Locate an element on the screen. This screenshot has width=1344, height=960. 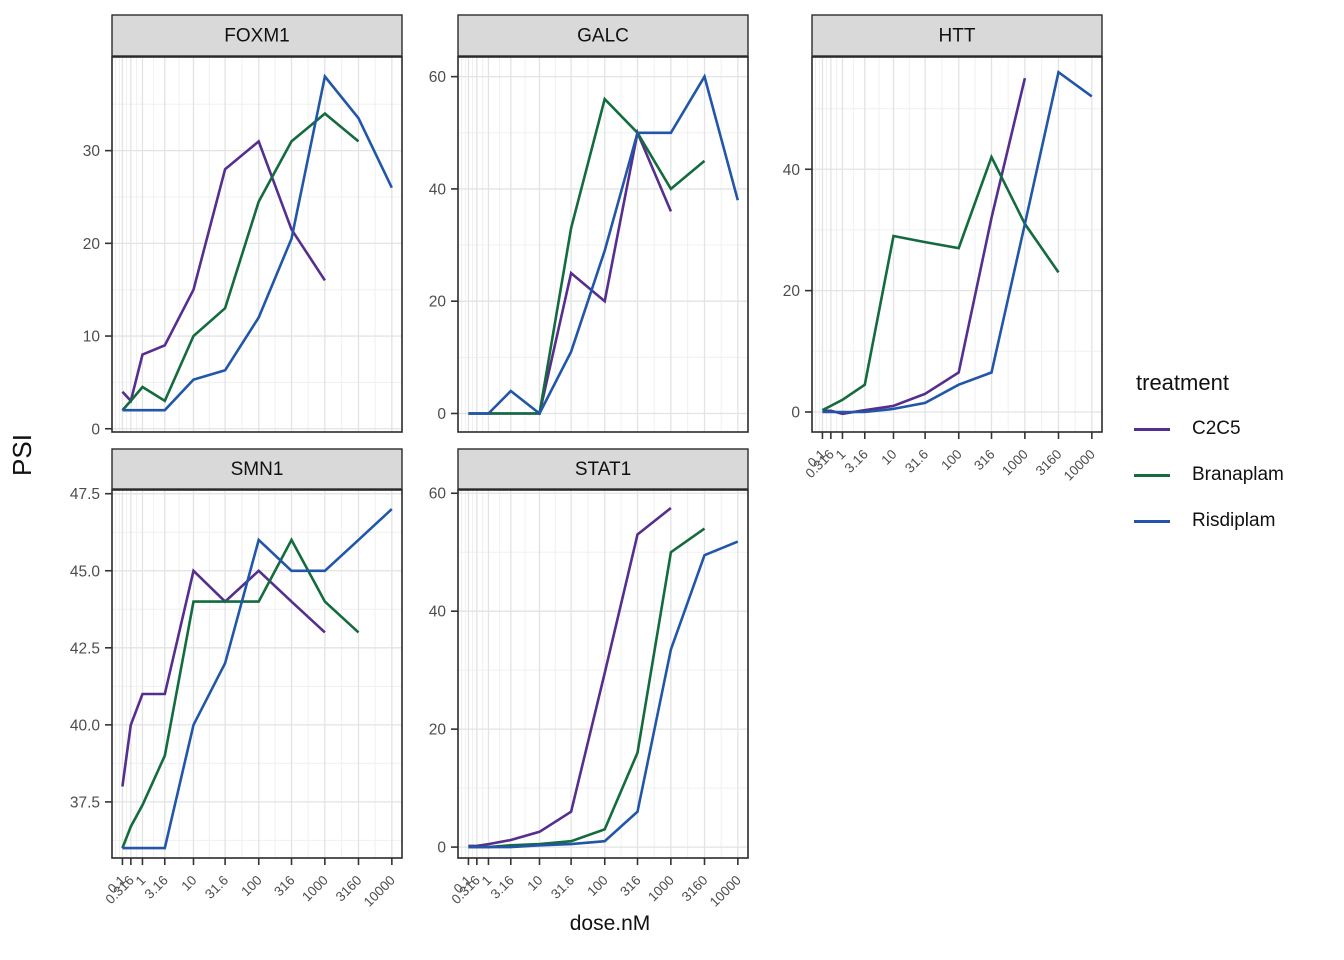
strip-title-SMN1: SMN1 is located at coordinates (257, 469).